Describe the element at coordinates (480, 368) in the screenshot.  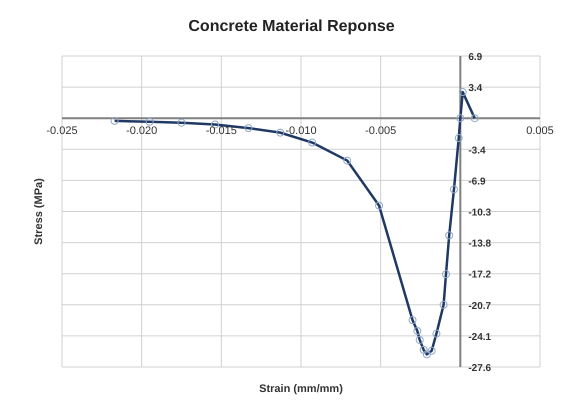
I see `y-tick-label: -27.6` at that location.